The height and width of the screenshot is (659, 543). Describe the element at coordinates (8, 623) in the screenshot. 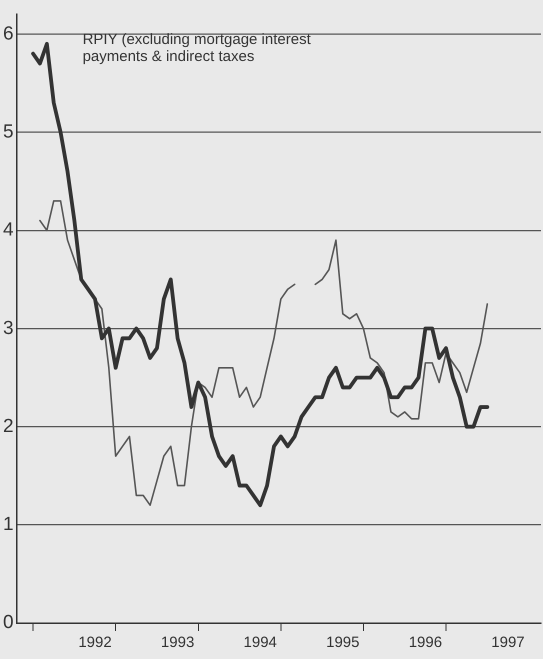

I see `y-tick-label: 0` at that location.